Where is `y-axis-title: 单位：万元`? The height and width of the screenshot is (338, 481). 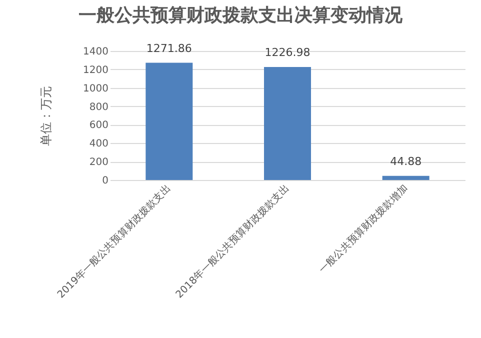
y-axis-title: 单位：万元 is located at coordinates (46, 116).